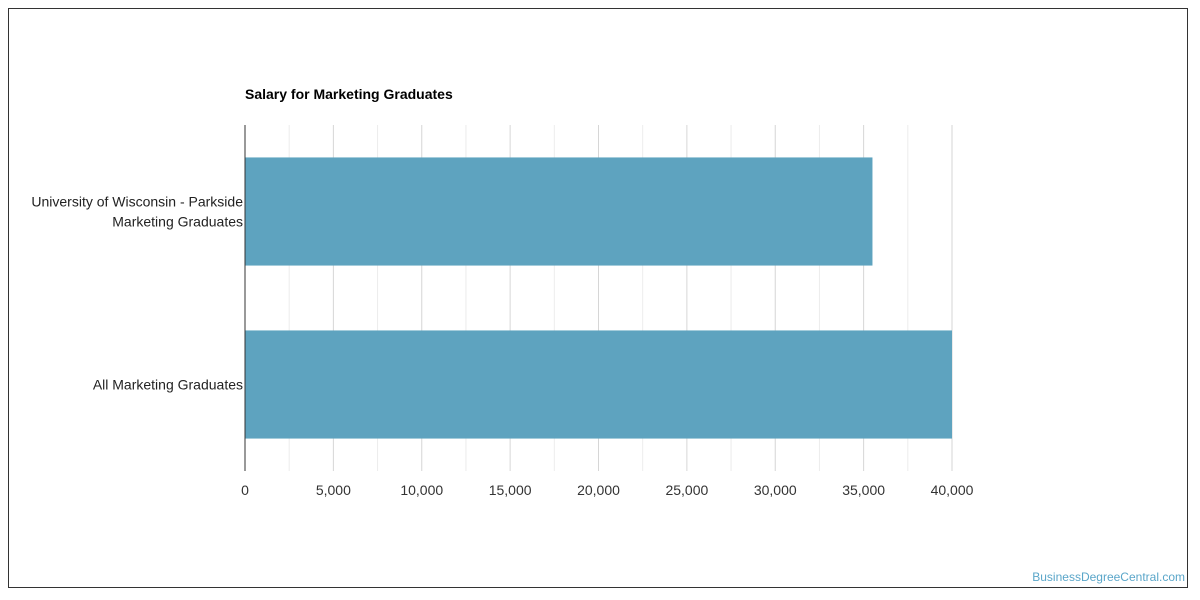 This screenshot has width=1200, height=600. Describe the element at coordinates (137, 202) in the screenshot. I see `category-label: University of Wisconsin - Parkside` at that location.